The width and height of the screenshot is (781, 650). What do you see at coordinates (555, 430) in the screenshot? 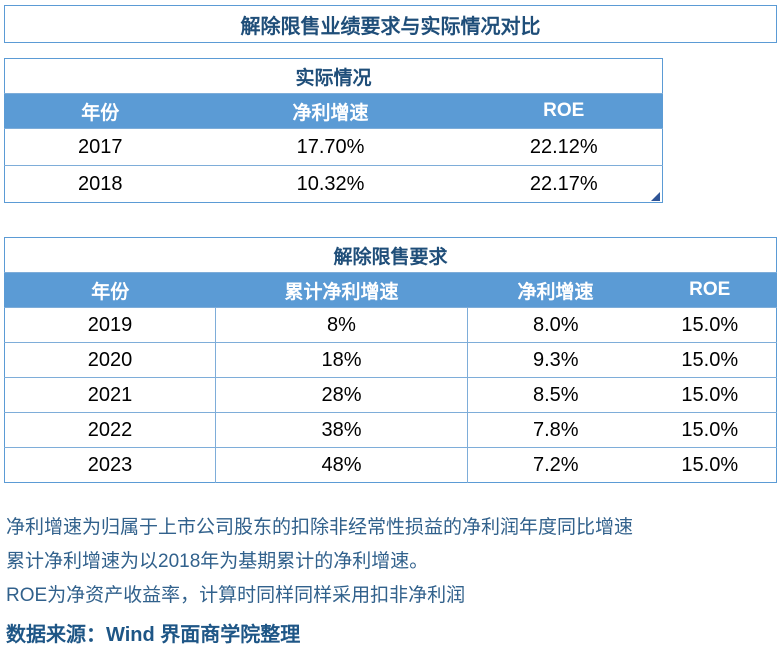
I see `cell-profit-growth: 7.8%` at bounding box center [555, 430].